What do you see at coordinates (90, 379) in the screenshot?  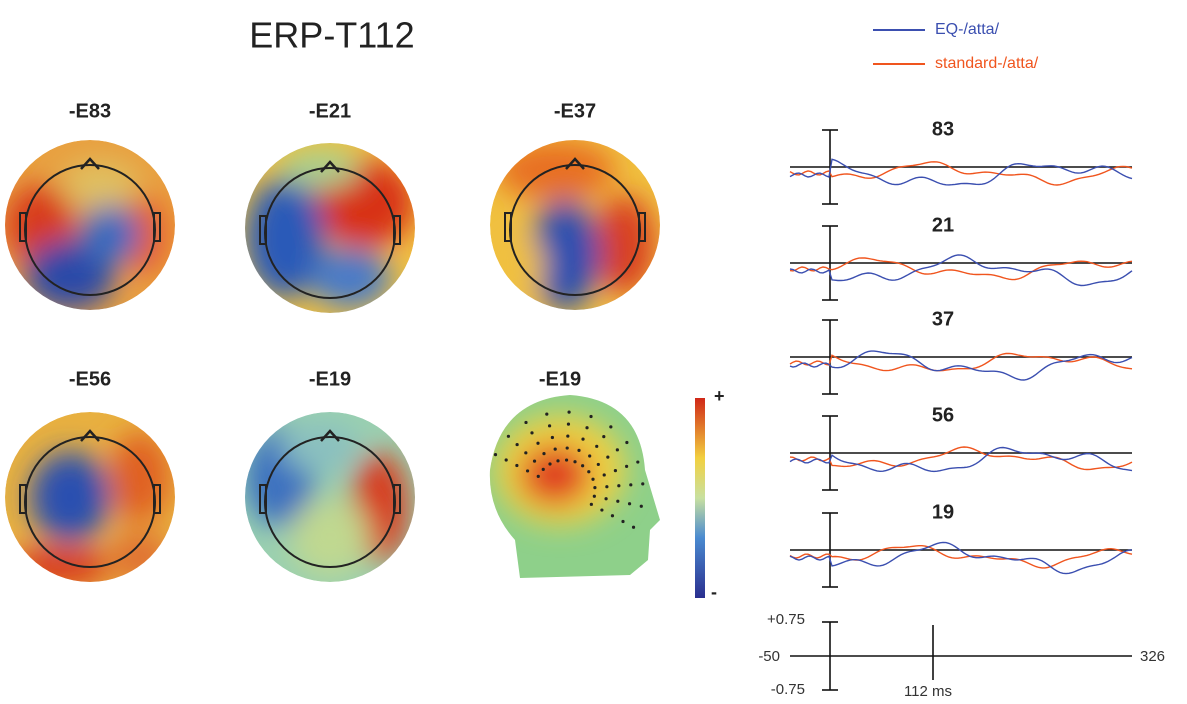 I see `map-label: -E56` at bounding box center [90, 379].